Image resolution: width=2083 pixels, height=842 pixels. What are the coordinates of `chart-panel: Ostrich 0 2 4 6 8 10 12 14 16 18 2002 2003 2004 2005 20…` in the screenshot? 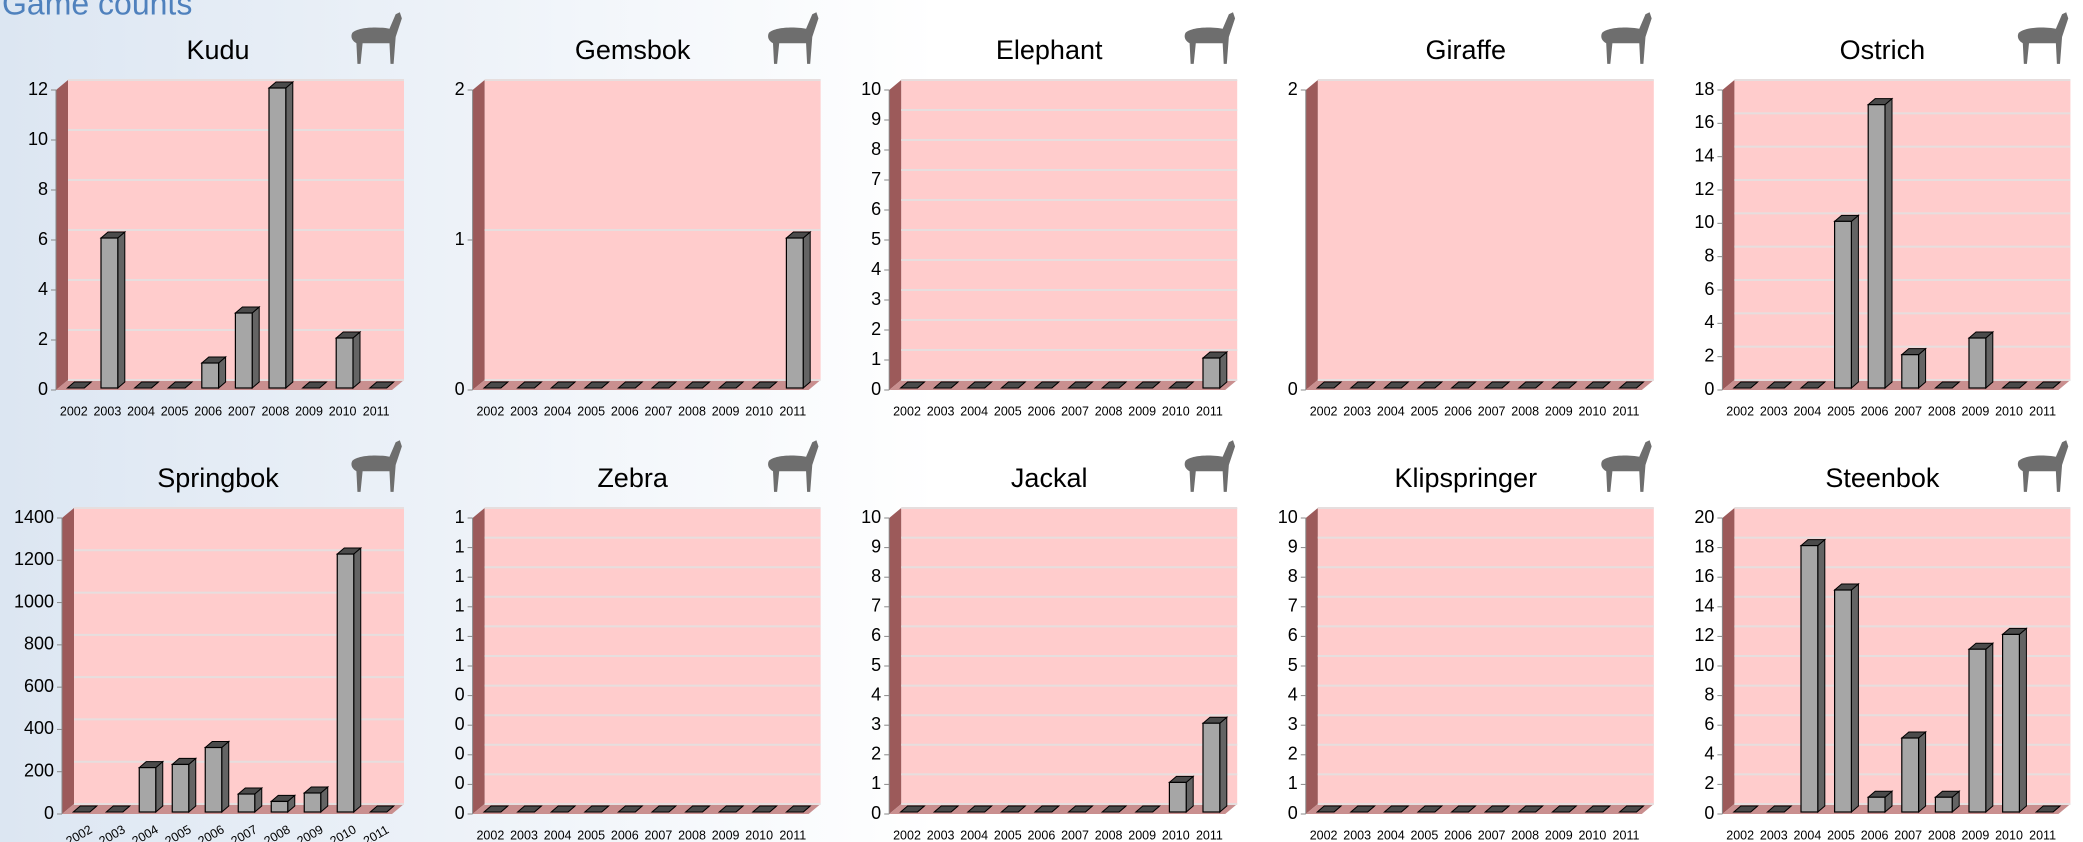 It's located at (1882, 215).